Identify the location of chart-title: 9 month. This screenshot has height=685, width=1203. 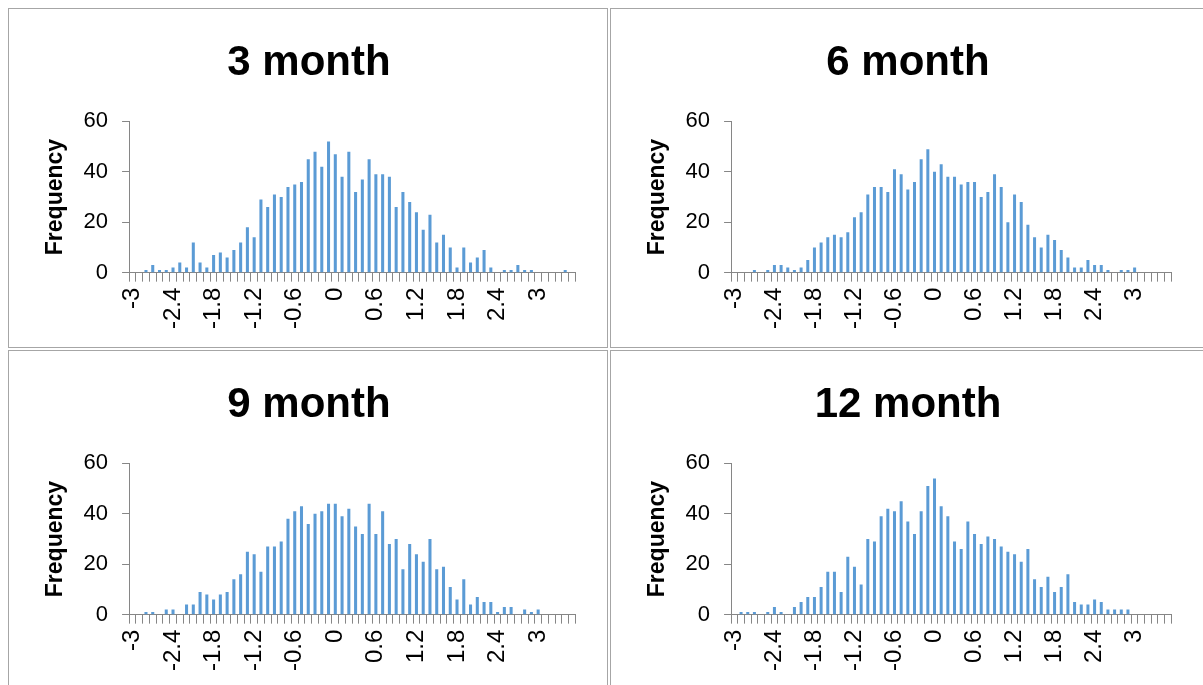
(309, 402).